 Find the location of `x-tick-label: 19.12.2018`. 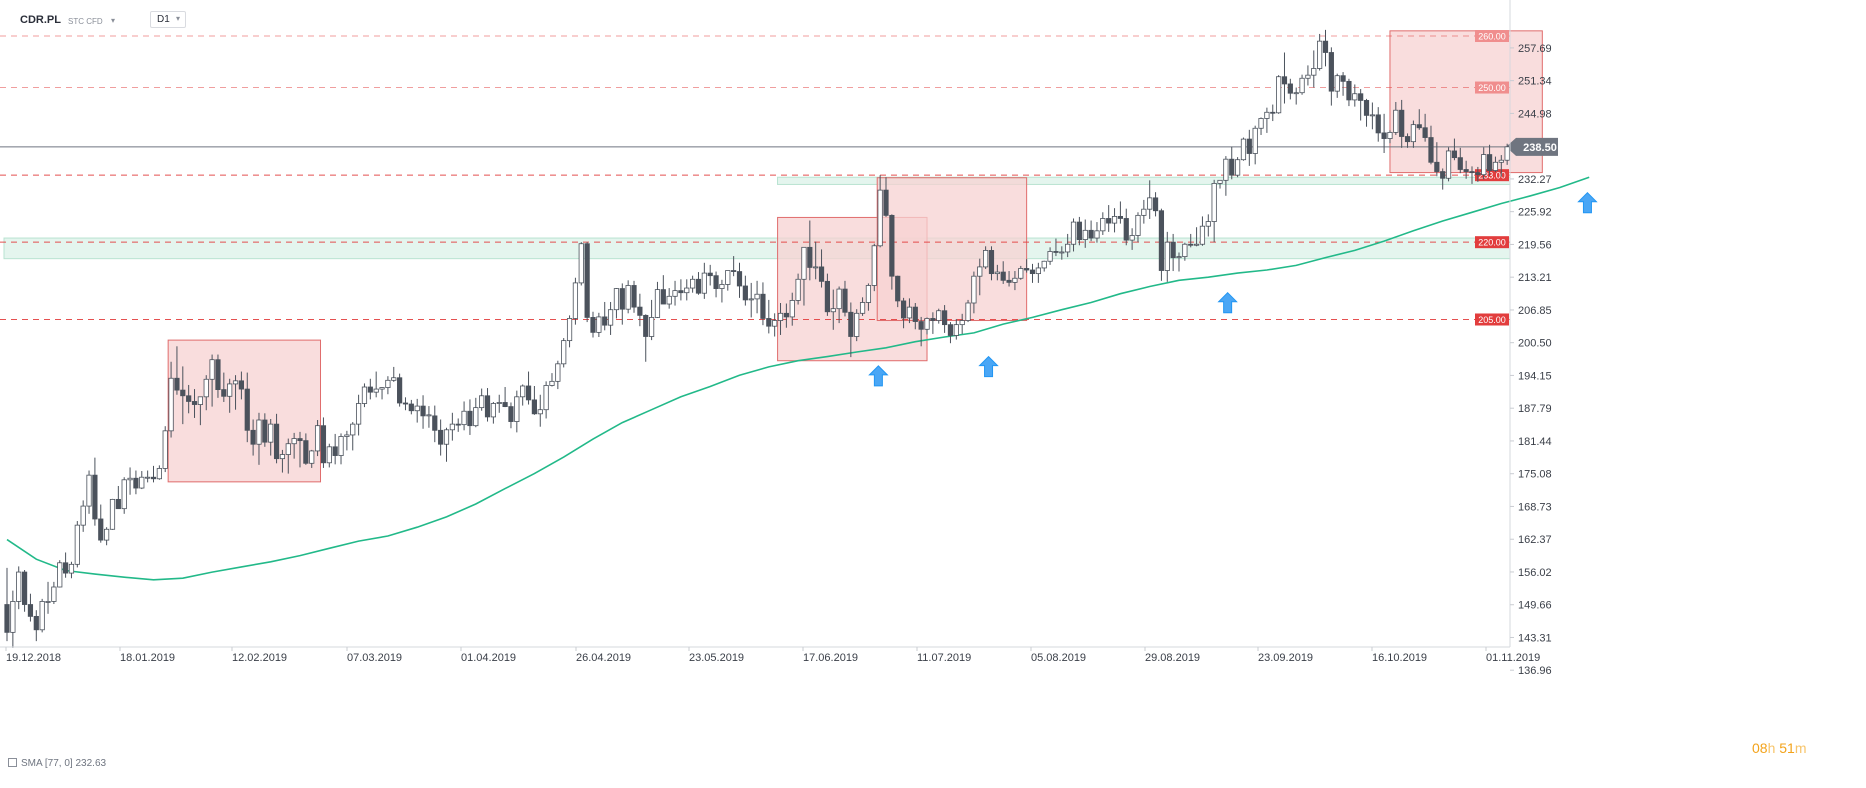

x-tick-label: 19.12.2018 is located at coordinates (33, 658).